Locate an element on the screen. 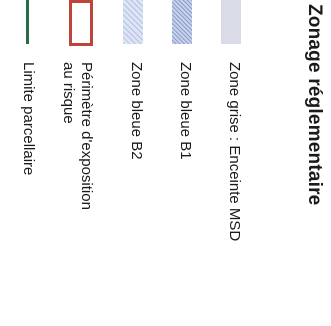 This screenshot has width=331, height=326. risk-perimeter-swatch-icon is located at coordinates (81, 23).